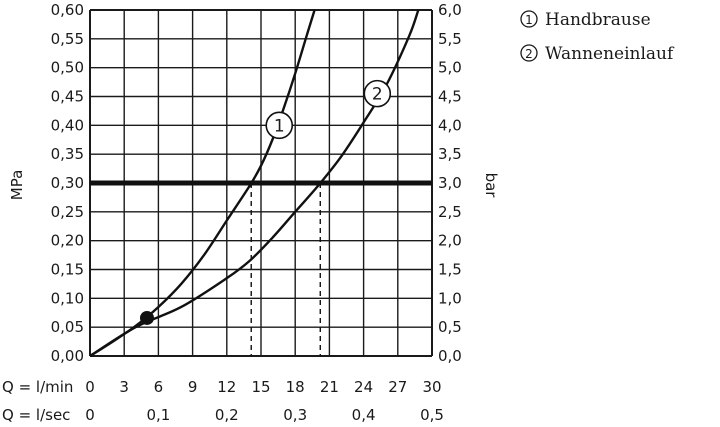  I want to click on x-tick-label-row-1: 0, so click(90, 387).